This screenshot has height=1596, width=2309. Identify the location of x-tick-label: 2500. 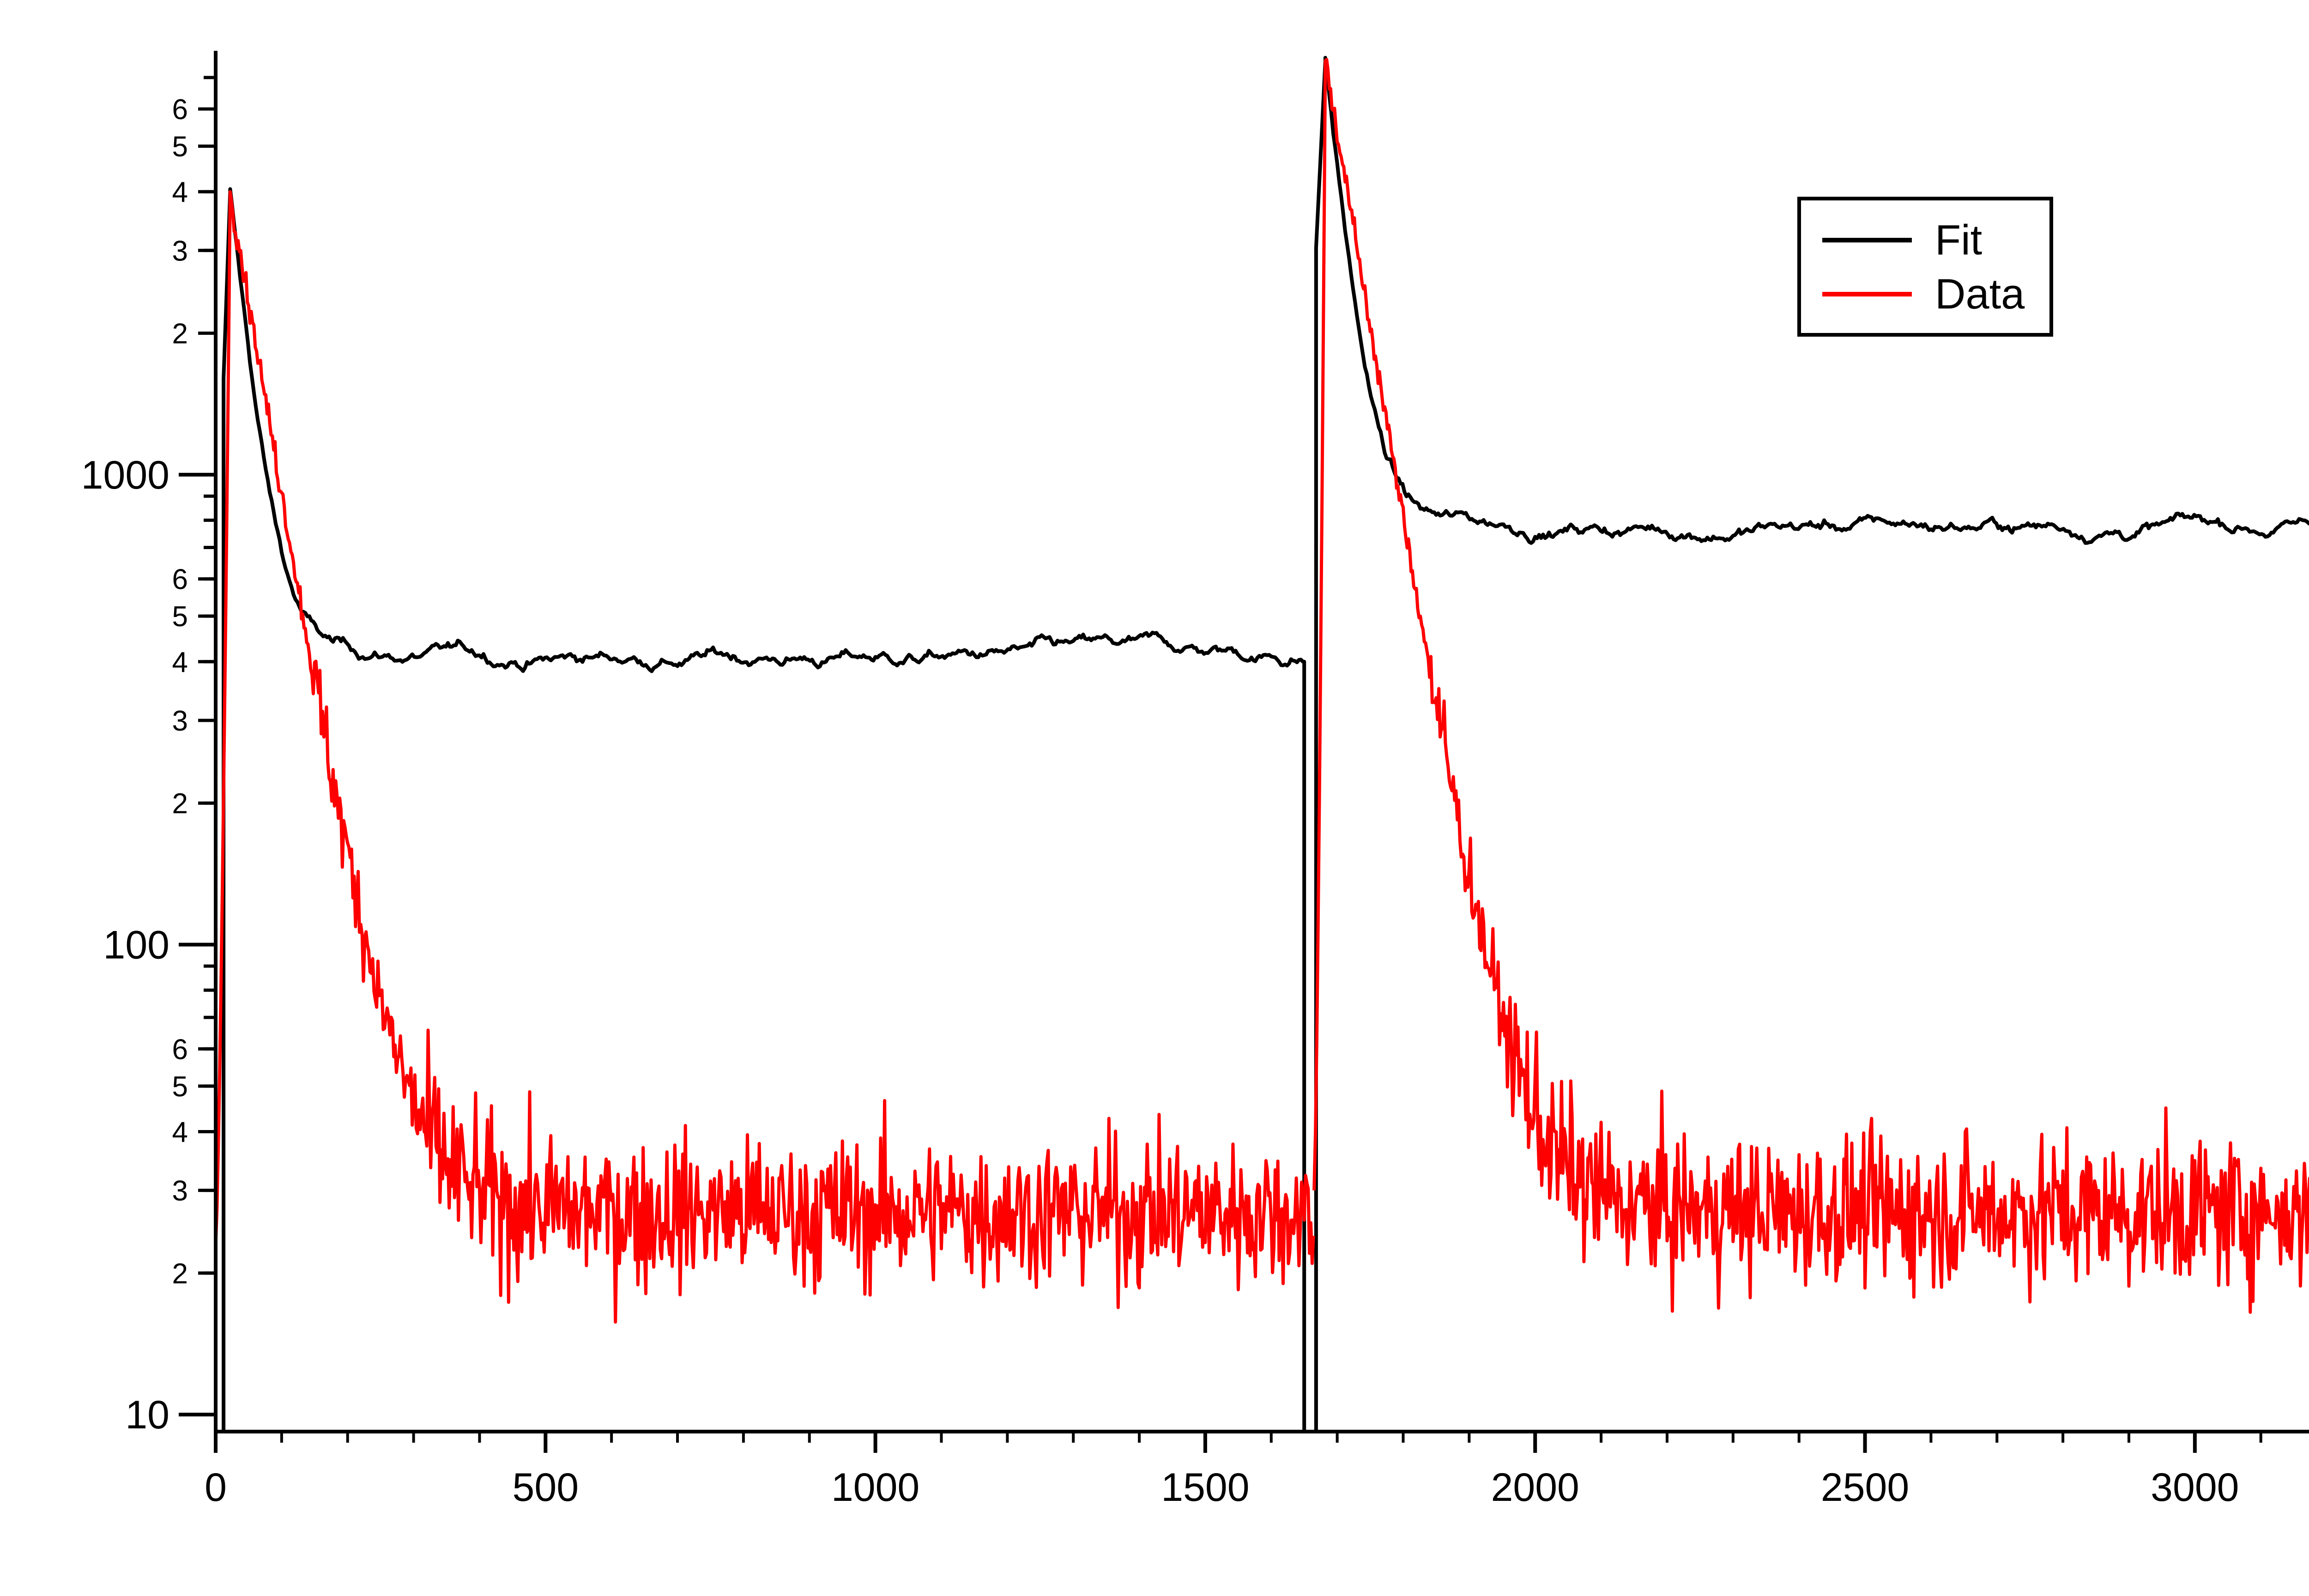
(1865, 1487).